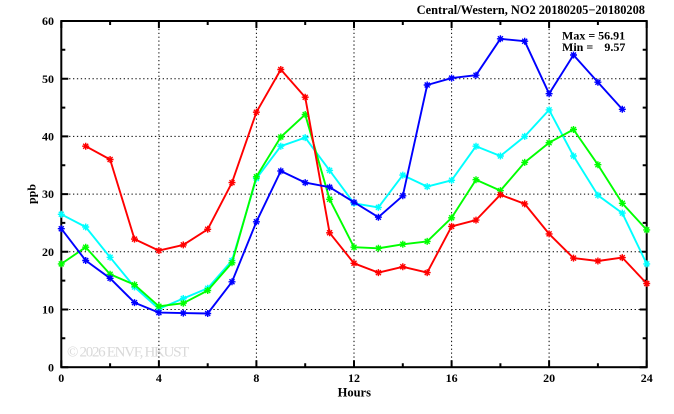 The height and width of the screenshot is (414, 674). Describe the element at coordinates (48, 137) in the screenshot. I see `svg-text: 40` at that location.